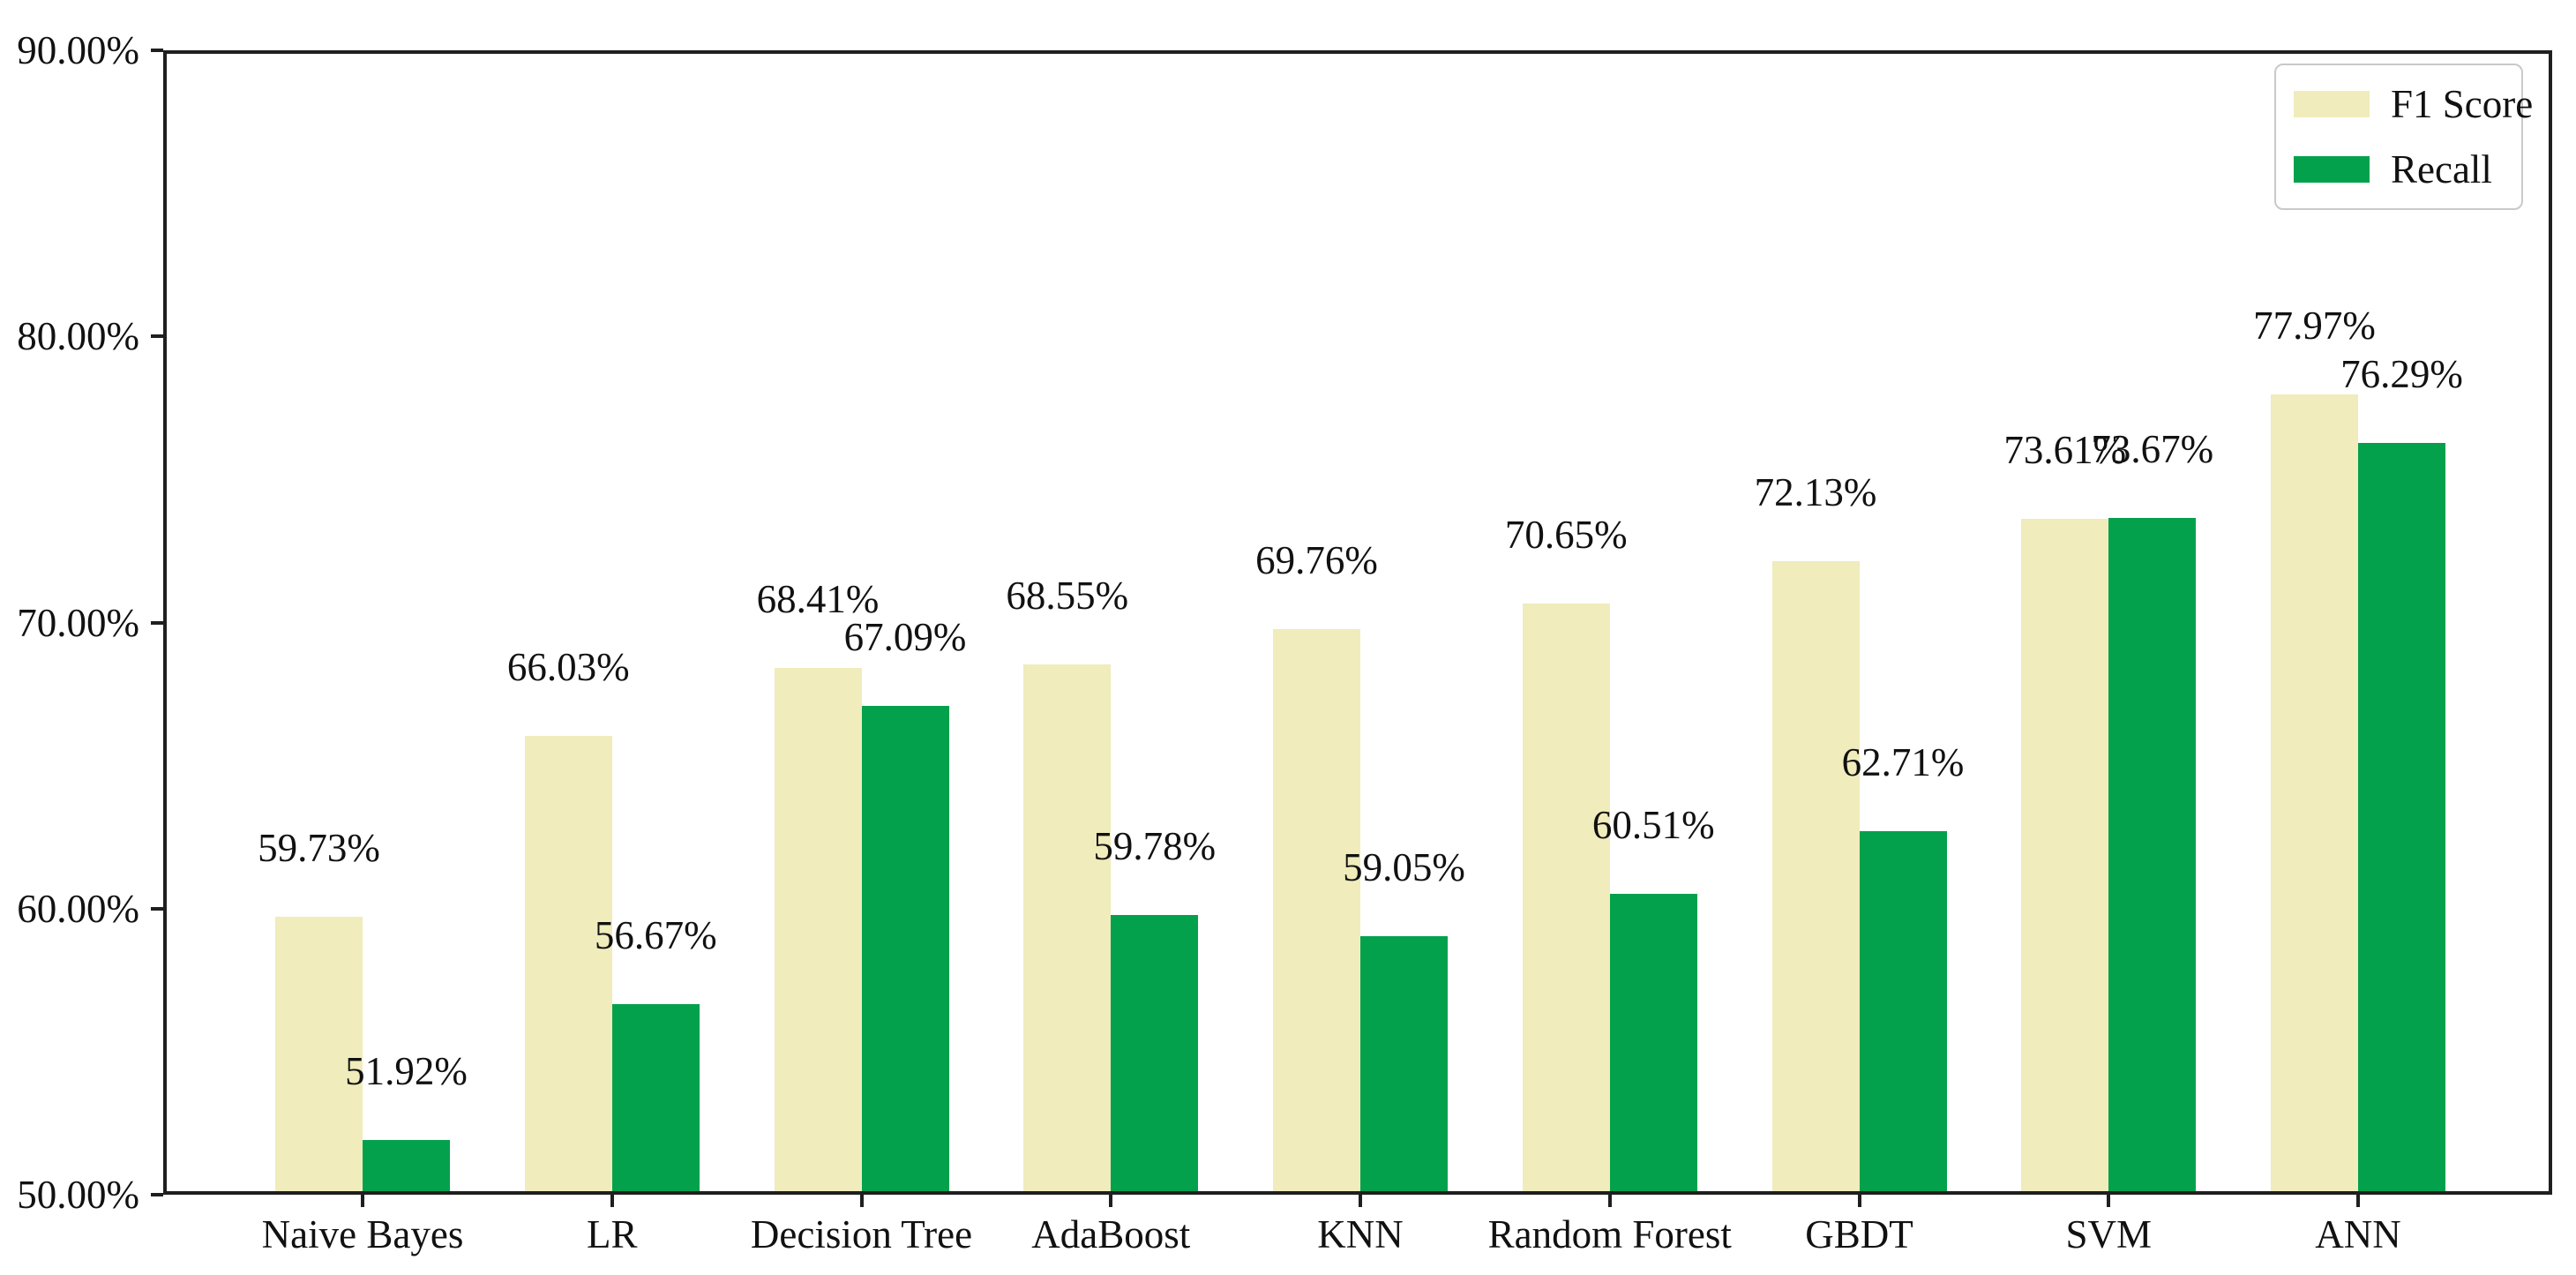 This screenshot has width=2576, height=1275. What do you see at coordinates (407, 1070) in the screenshot?
I see `value-label-recall-naive-bayes: 51.92%` at bounding box center [407, 1070].